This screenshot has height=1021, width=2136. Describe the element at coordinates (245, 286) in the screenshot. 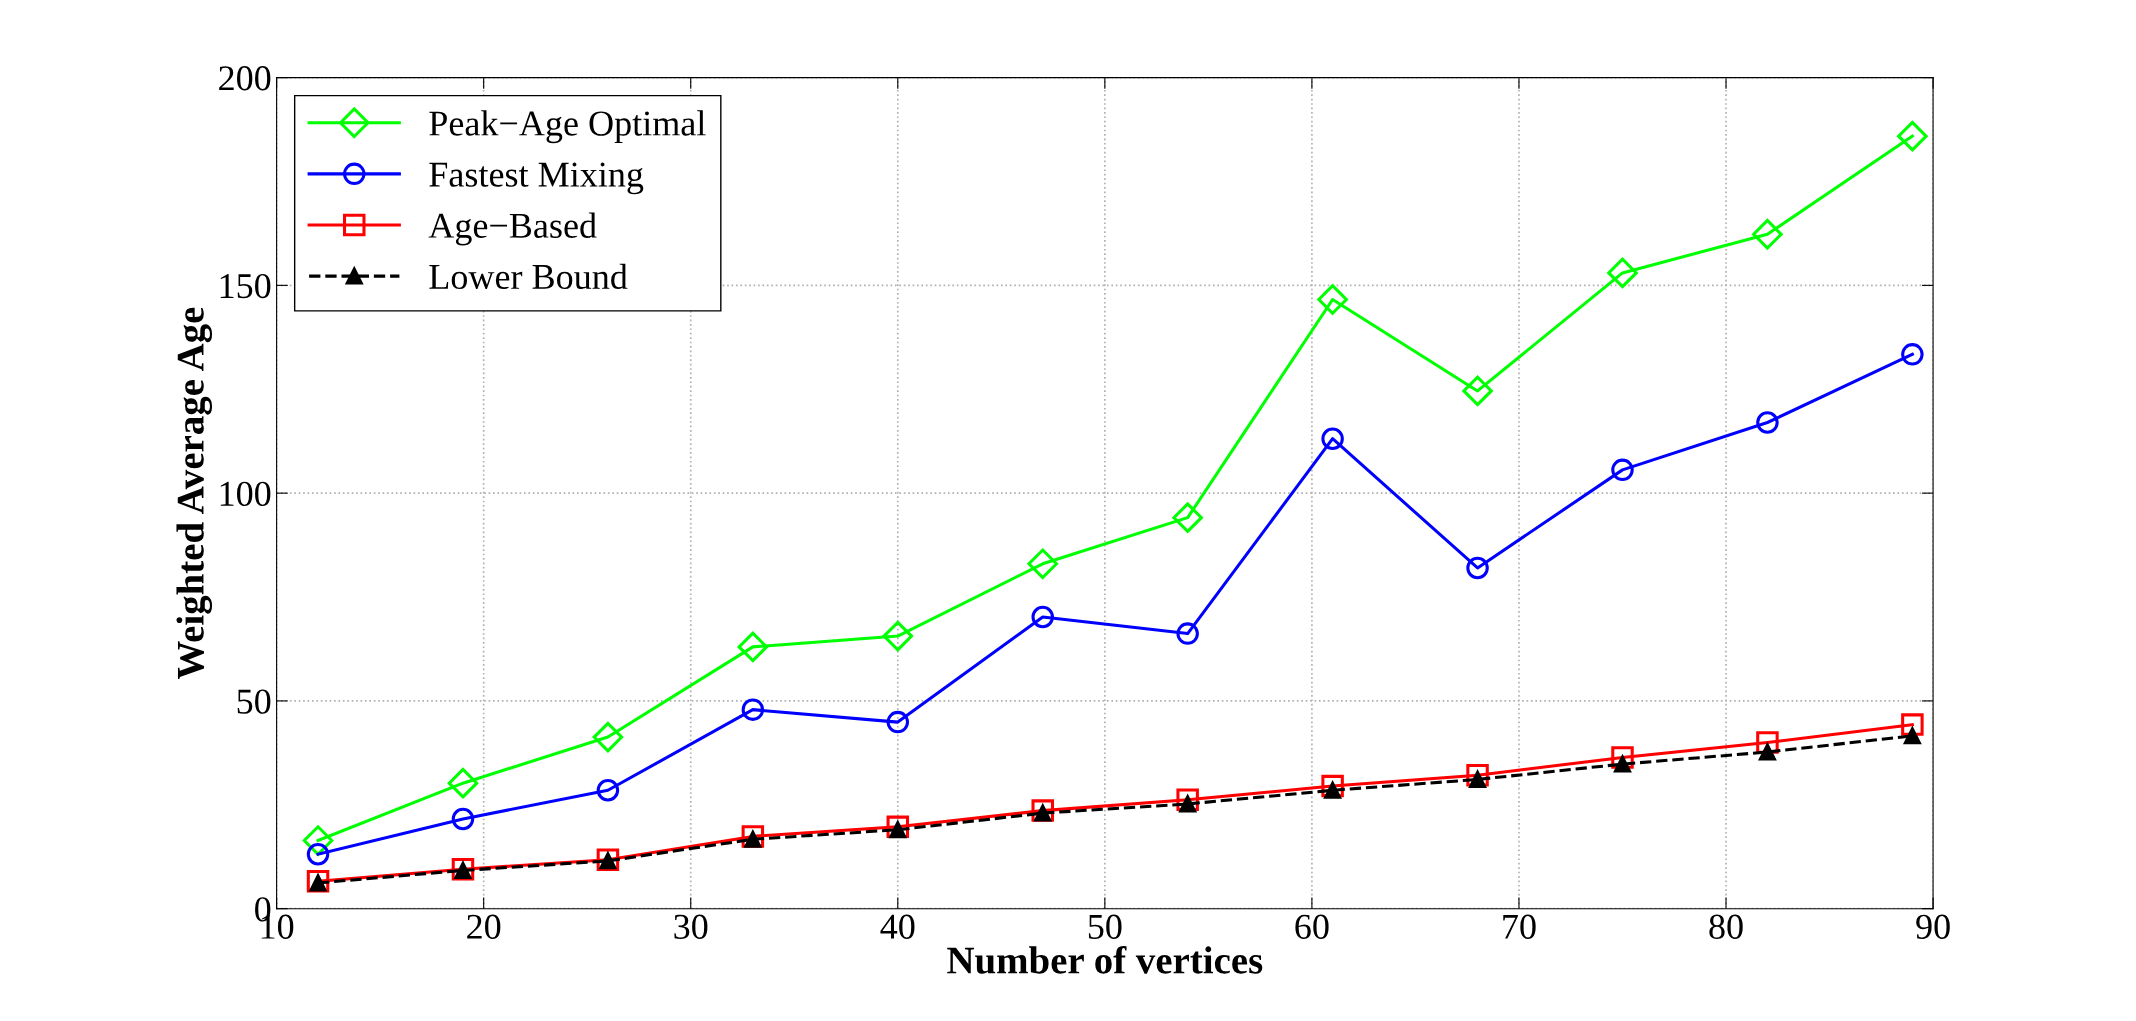

I see `y-tick-label: 150` at that location.